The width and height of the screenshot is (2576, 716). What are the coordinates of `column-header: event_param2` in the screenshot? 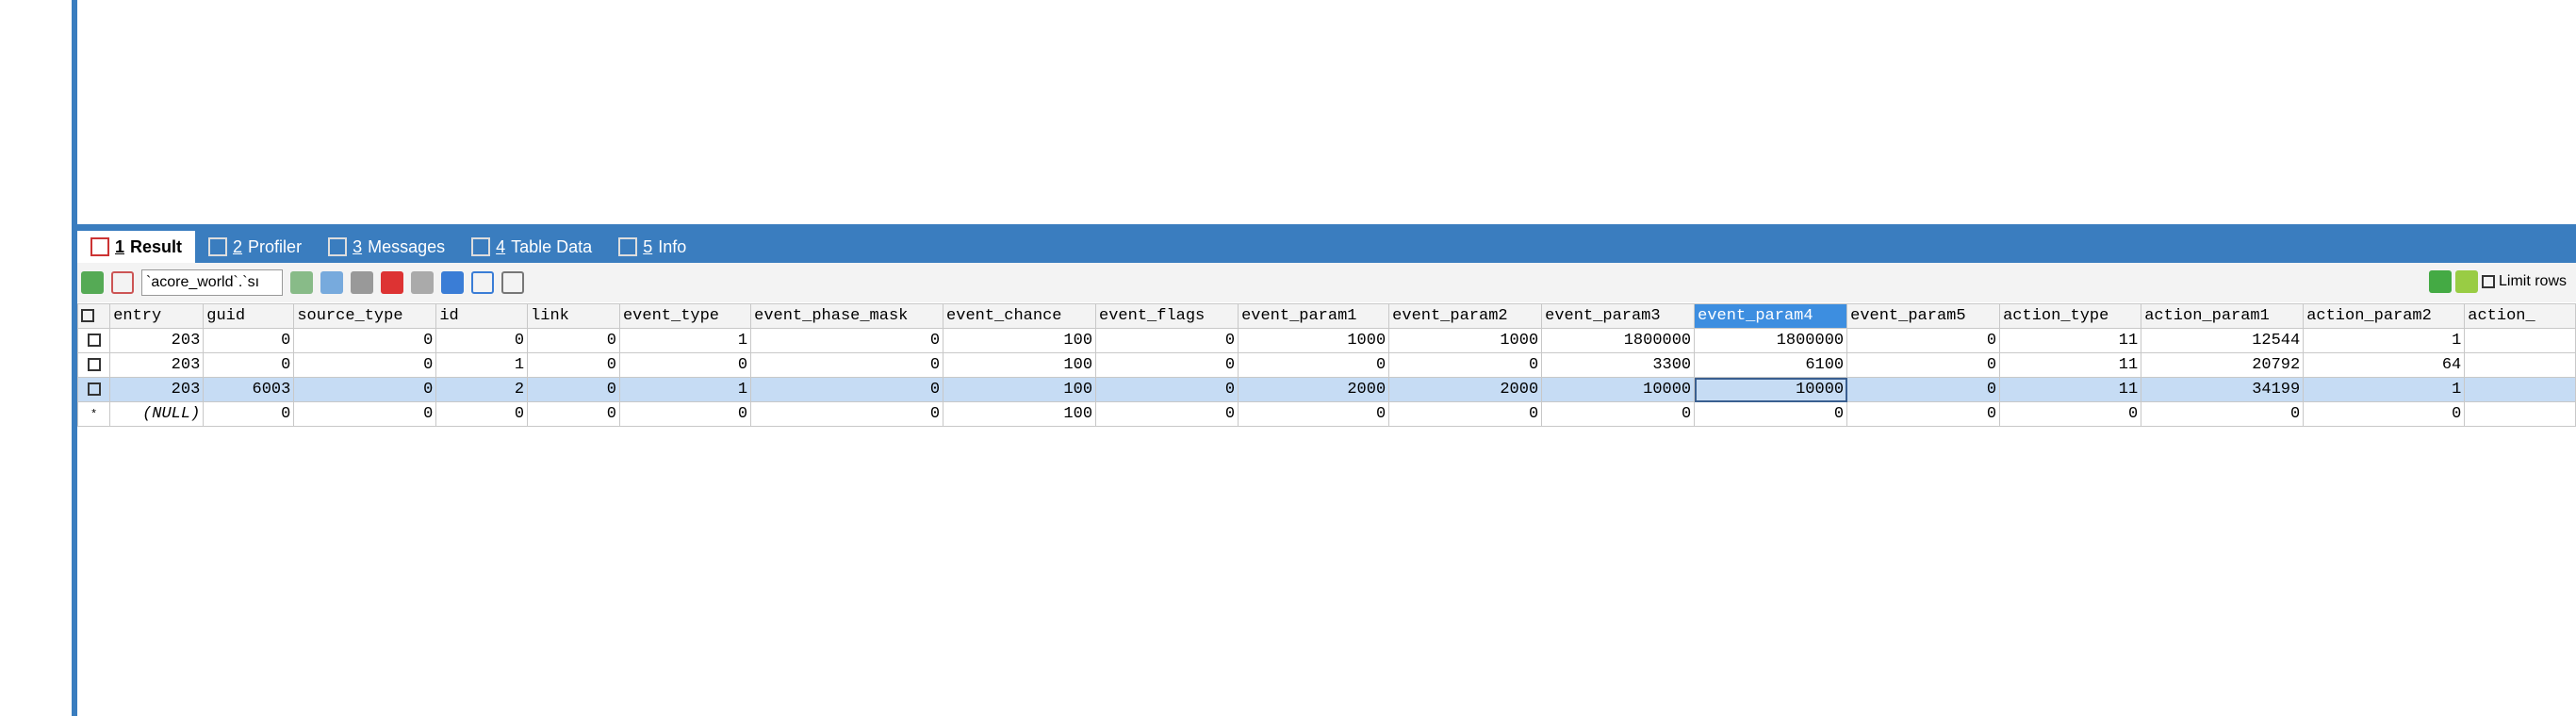 It's located at (1465, 316).